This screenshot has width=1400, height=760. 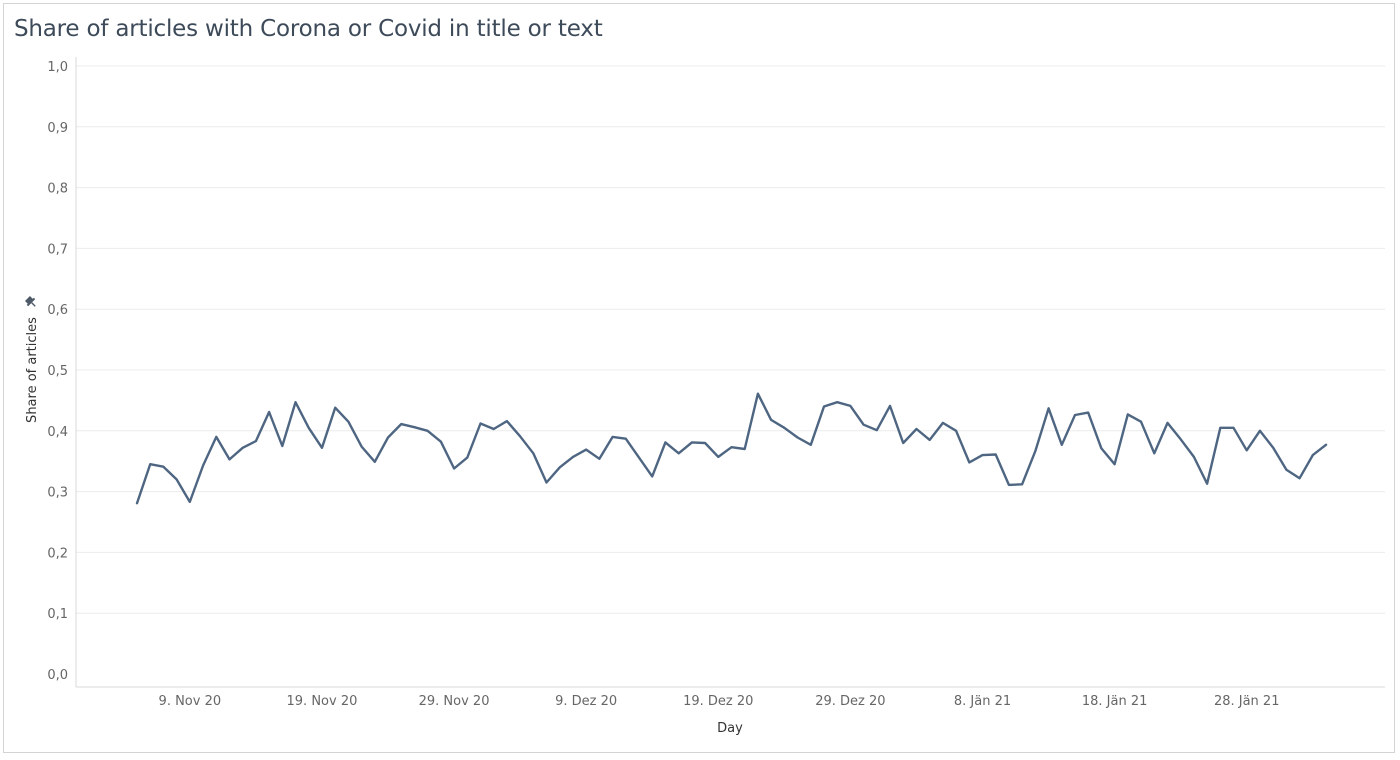 I want to click on series-points, so click(x=731, y=449).